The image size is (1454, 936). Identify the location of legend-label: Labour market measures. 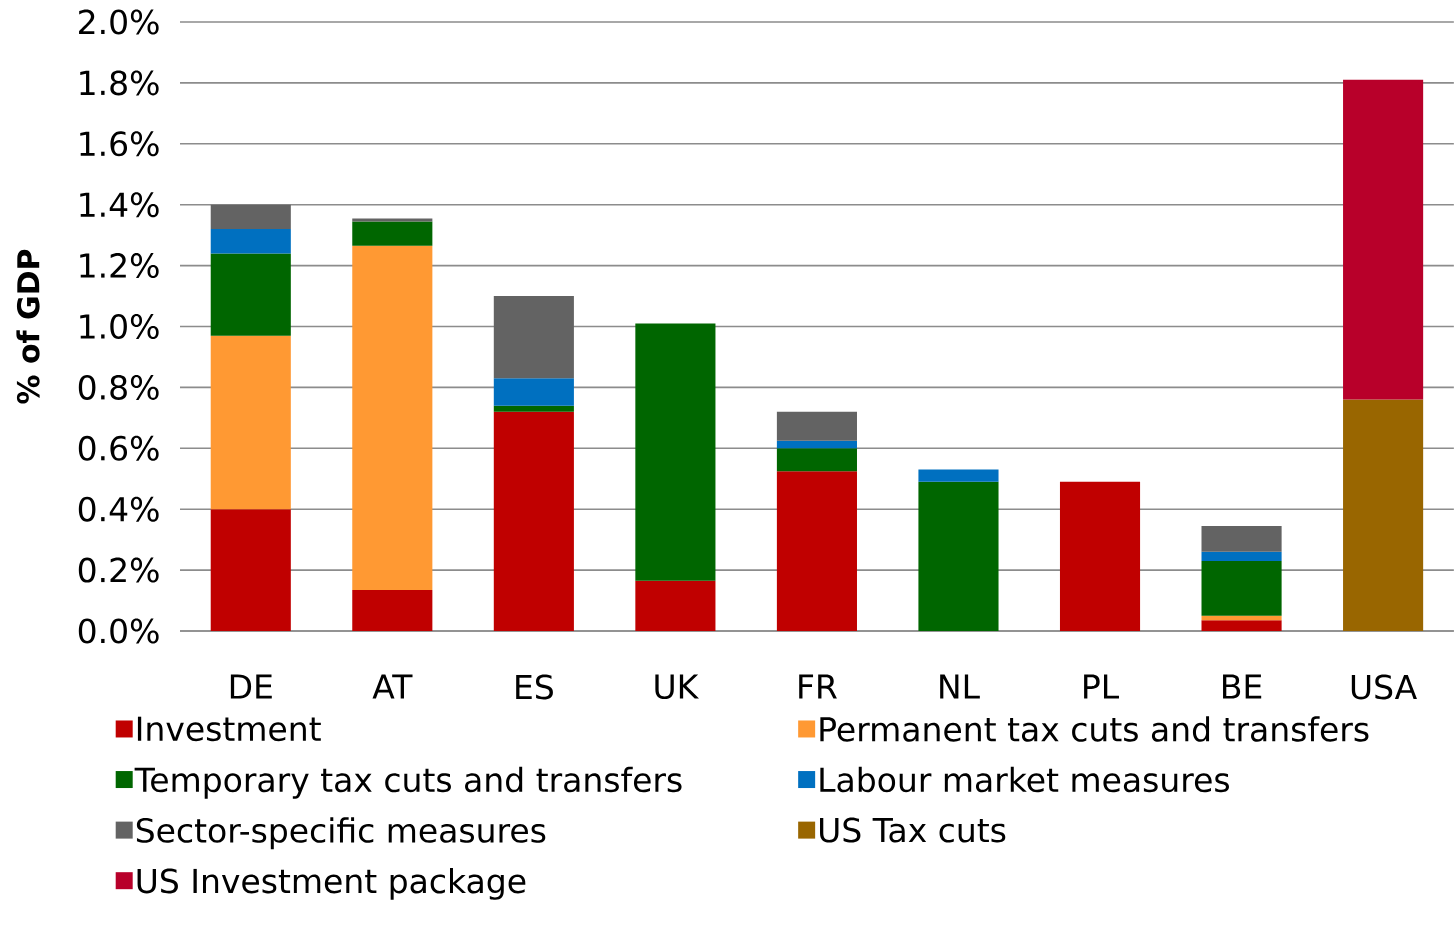
(1024, 779).